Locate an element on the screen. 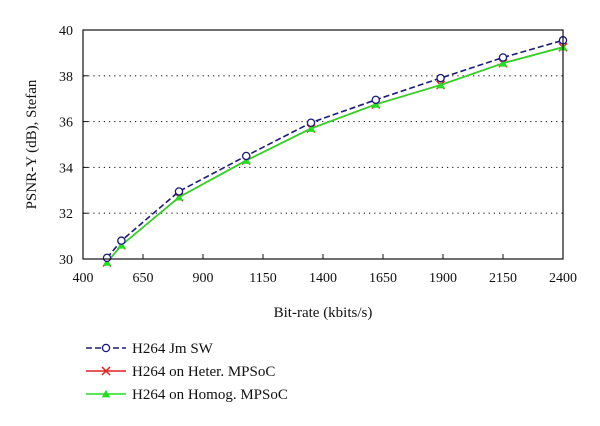 The height and width of the screenshot is (426, 600). legend-item: H264 on Homog. MPSoC is located at coordinates (187, 395).